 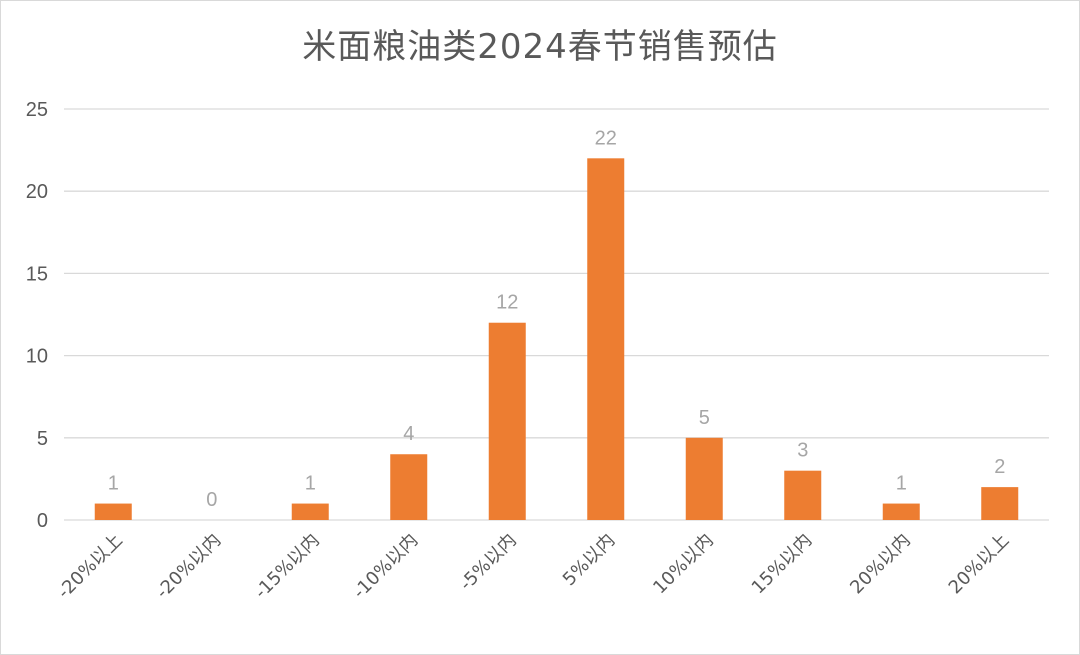 I want to click on data-label: 22, so click(x=606, y=138).